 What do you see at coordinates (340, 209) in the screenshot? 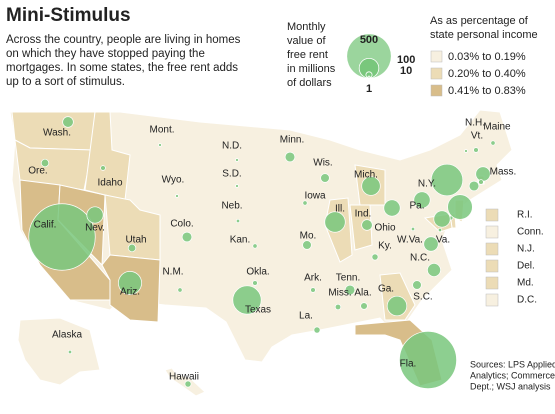
I see `state-label: Ill.` at bounding box center [340, 209].